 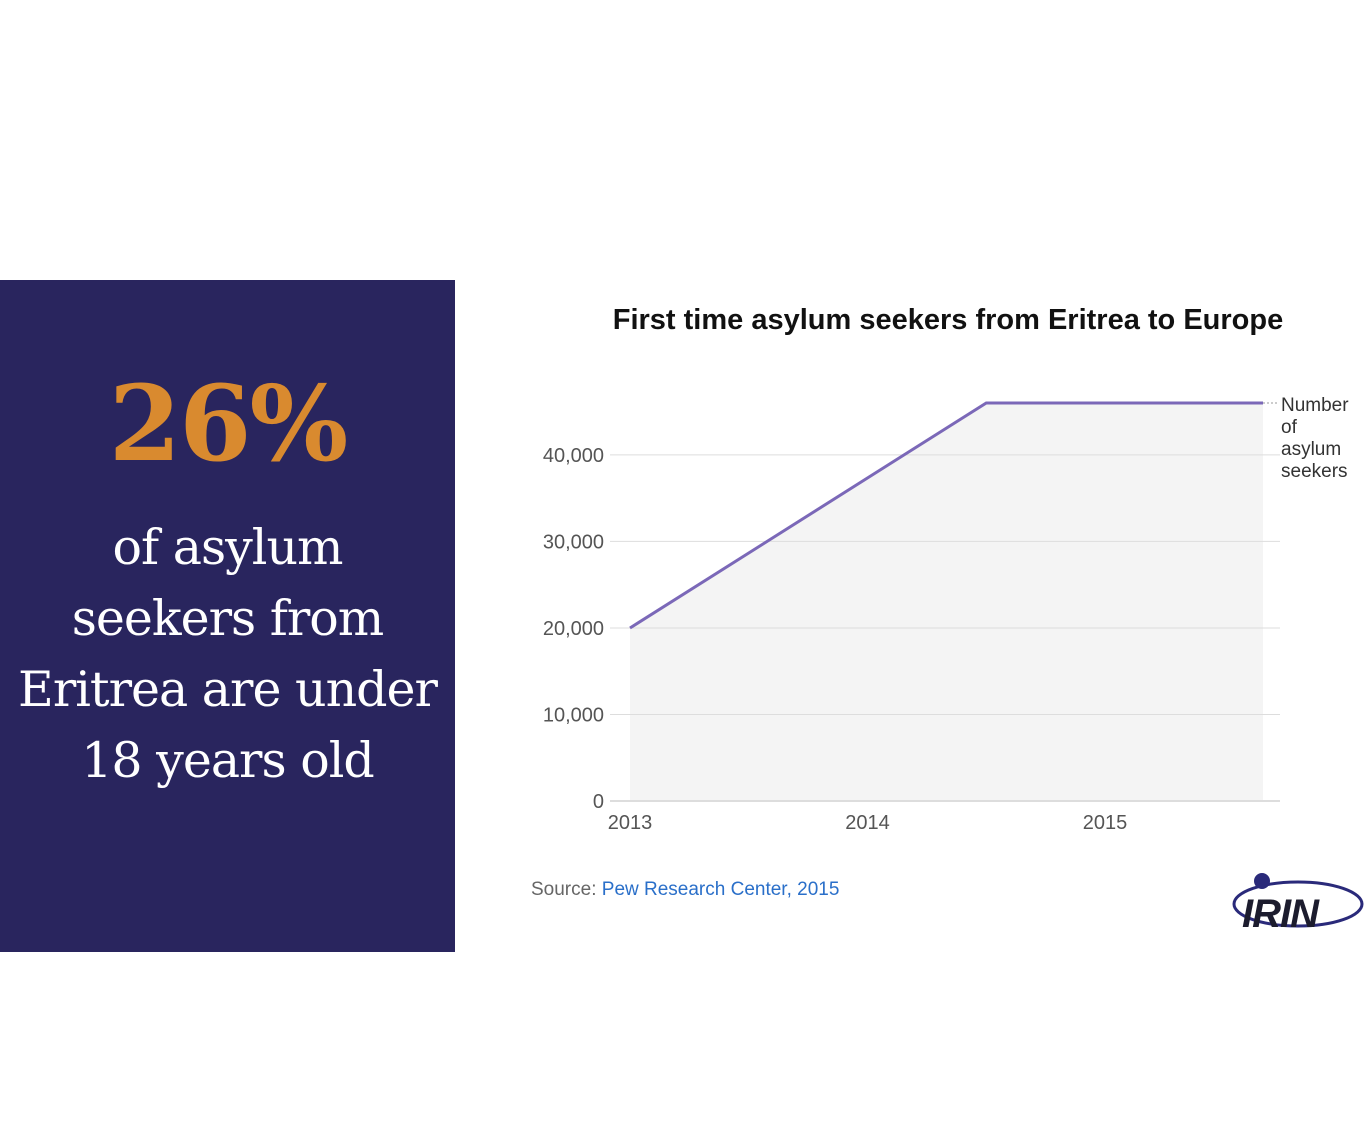 What do you see at coordinates (573, 629) in the screenshot?
I see `y-tick-label: 20,000` at bounding box center [573, 629].